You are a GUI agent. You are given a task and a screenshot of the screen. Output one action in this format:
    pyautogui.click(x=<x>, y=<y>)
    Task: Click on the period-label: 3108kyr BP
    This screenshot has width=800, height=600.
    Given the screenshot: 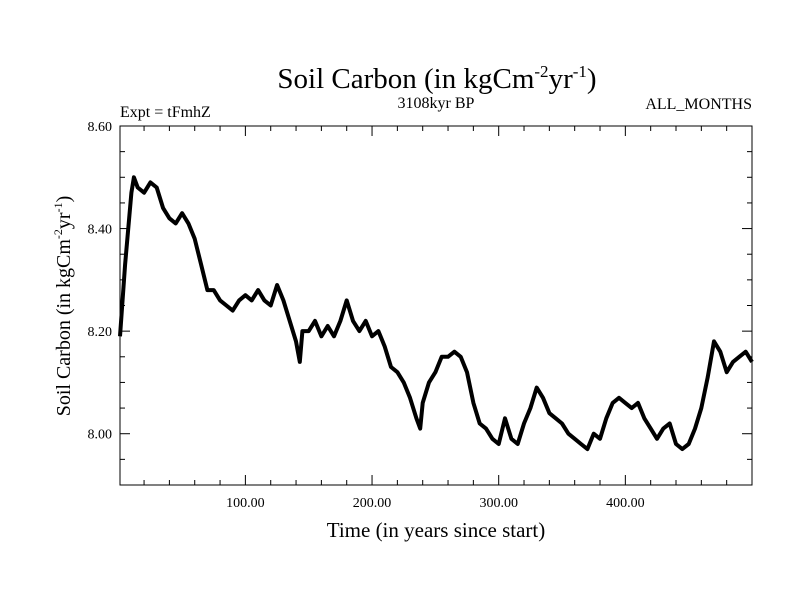 What is the action you would take?
    pyautogui.click(x=436, y=103)
    